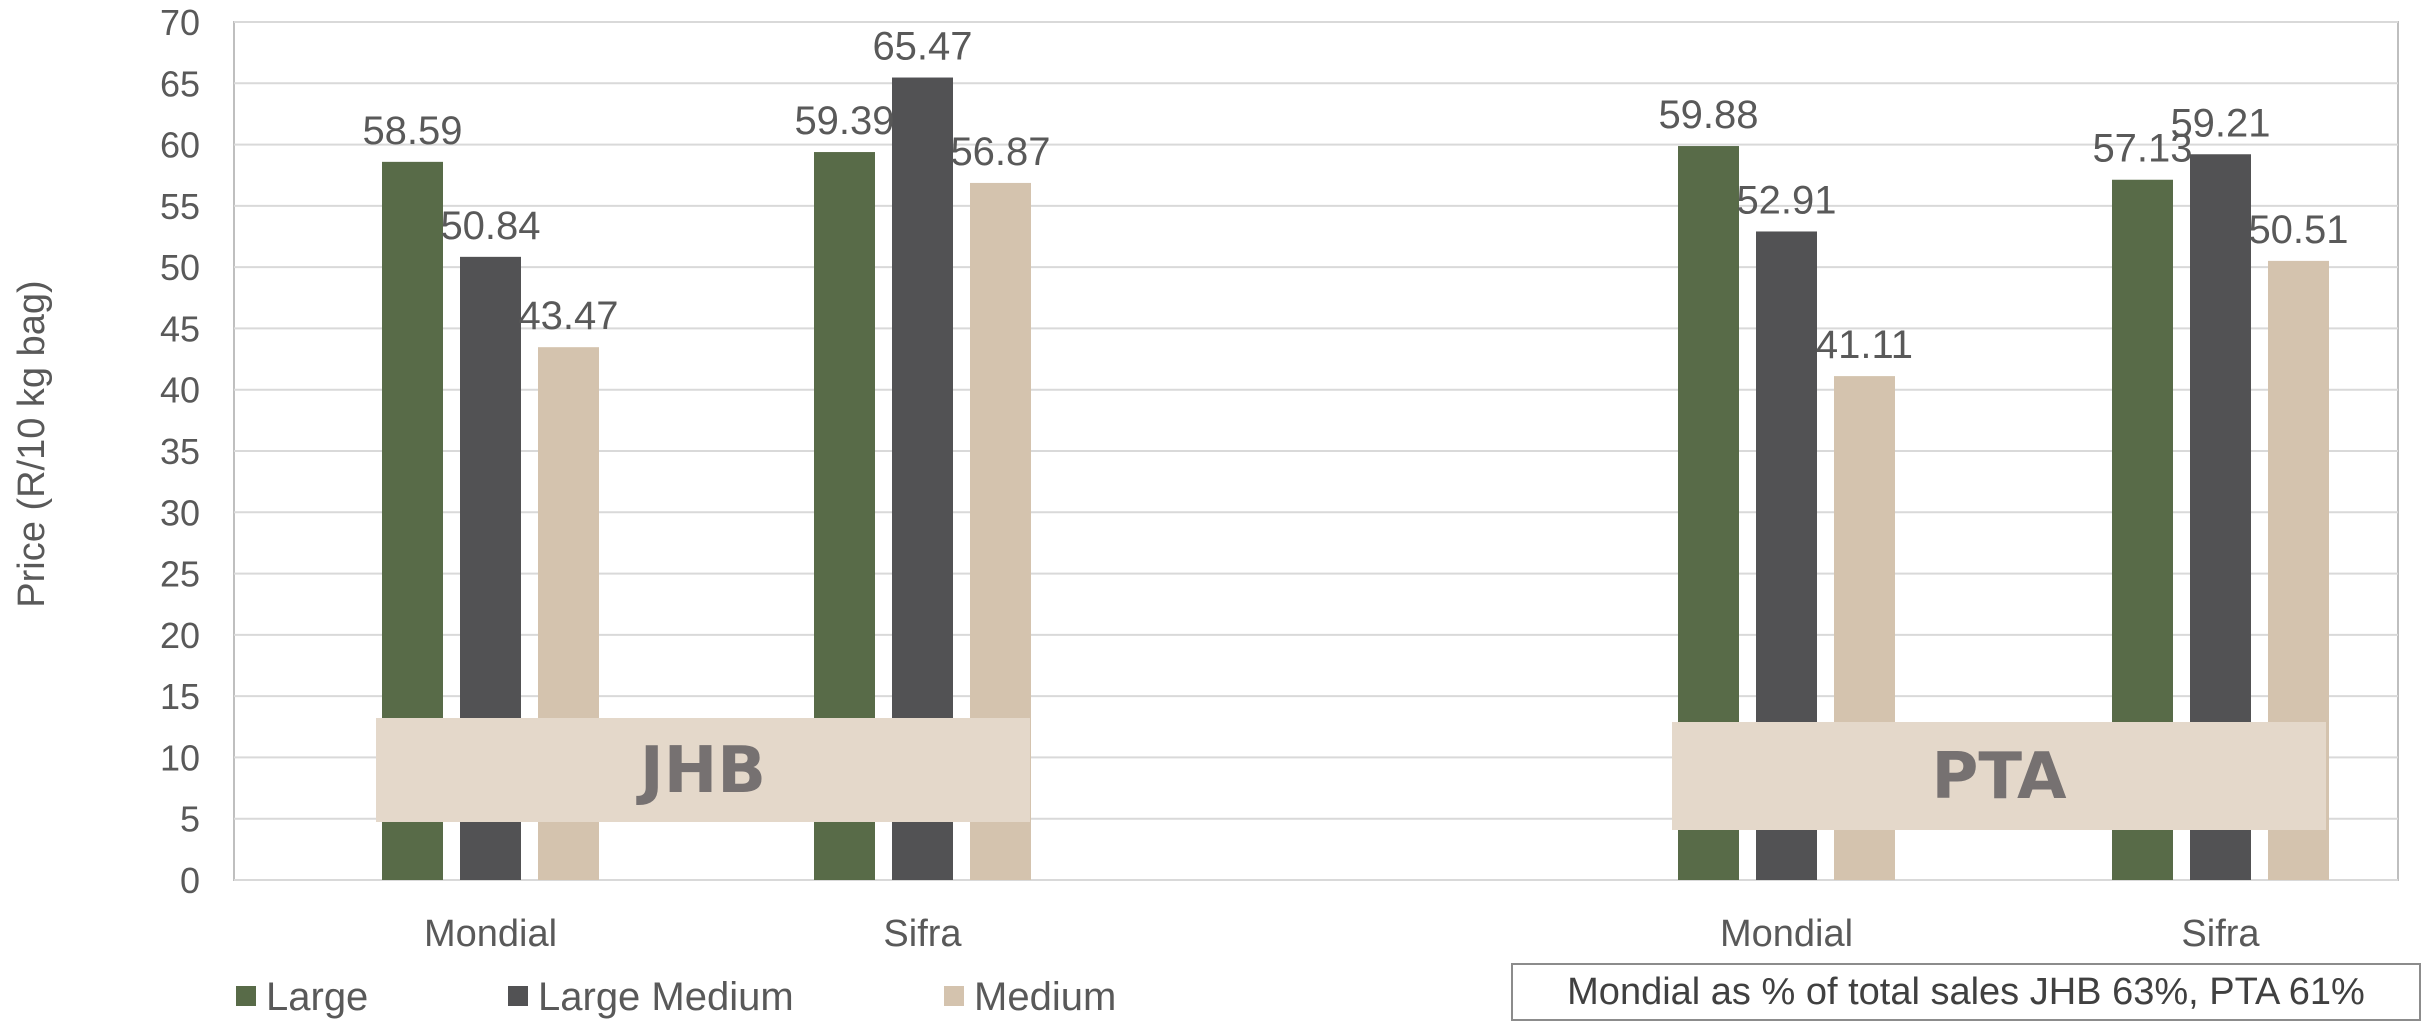  What do you see at coordinates (922, 47) in the screenshot?
I see `data-label: 65.47` at bounding box center [922, 47].